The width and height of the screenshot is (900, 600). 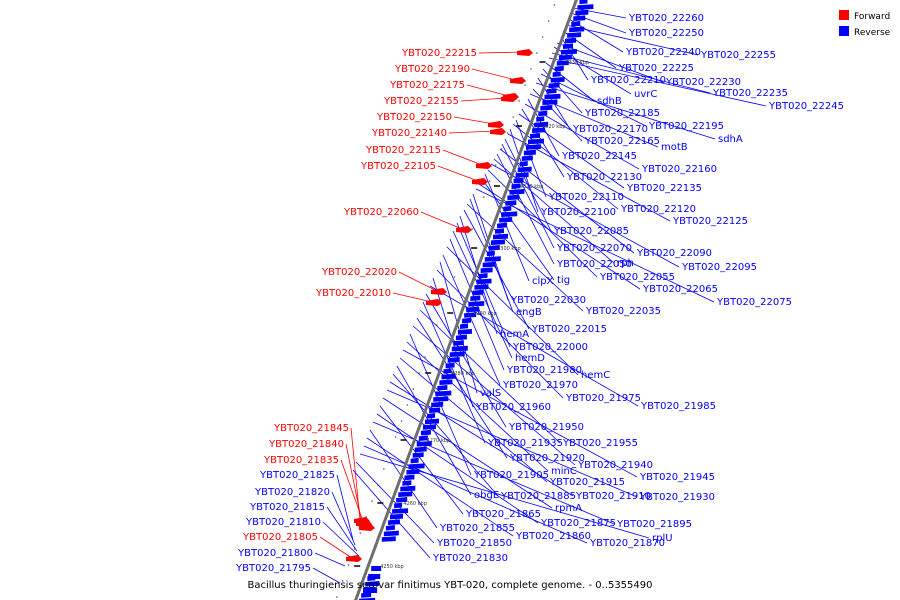 What do you see at coordinates (680, 289) in the screenshot?
I see `reverse-gene-label: YBT020_22065` at bounding box center [680, 289].